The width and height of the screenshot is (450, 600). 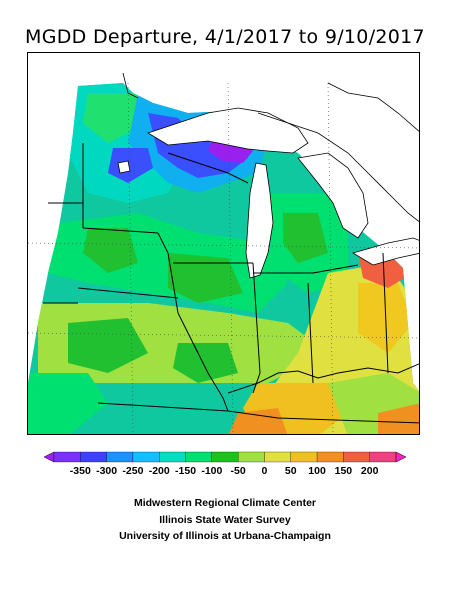 What do you see at coordinates (238, 471) in the screenshot?
I see `legend-tick-label: -50` at bounding box center [238, 471].